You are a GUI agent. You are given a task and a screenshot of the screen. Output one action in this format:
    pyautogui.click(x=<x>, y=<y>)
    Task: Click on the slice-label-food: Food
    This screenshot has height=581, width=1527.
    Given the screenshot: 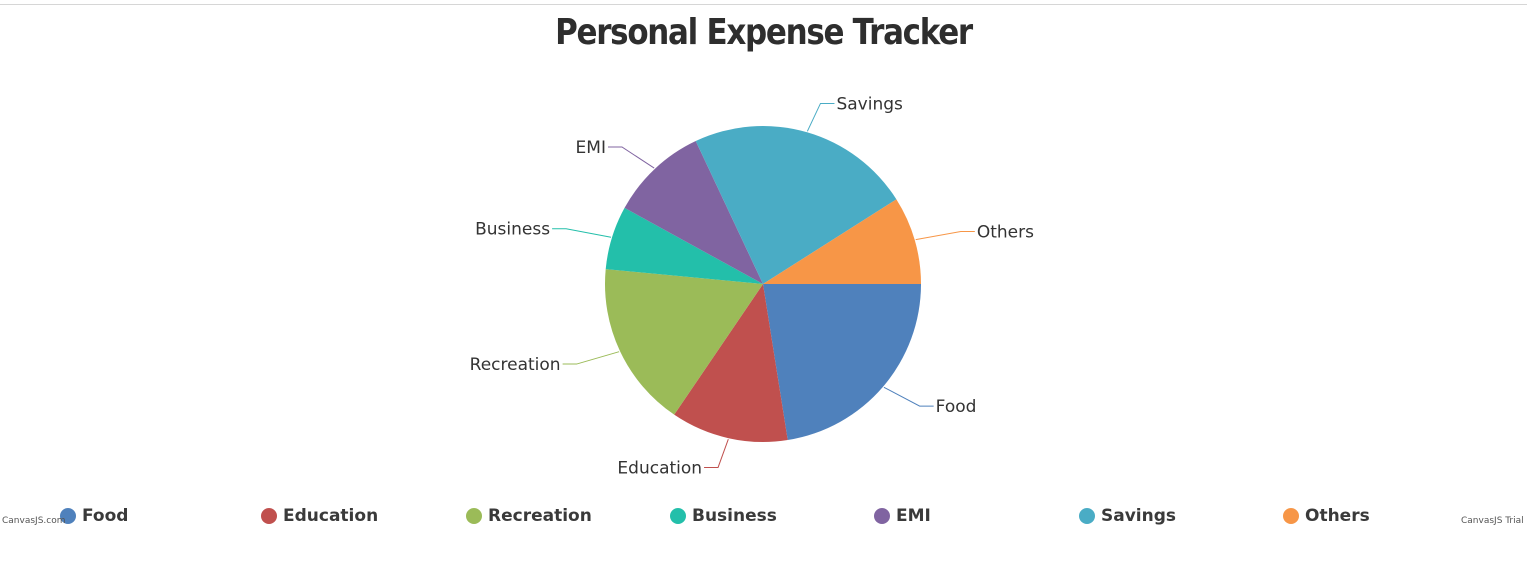 What is the action you would take?
    pyautogui.click(x=956, y=407)
    